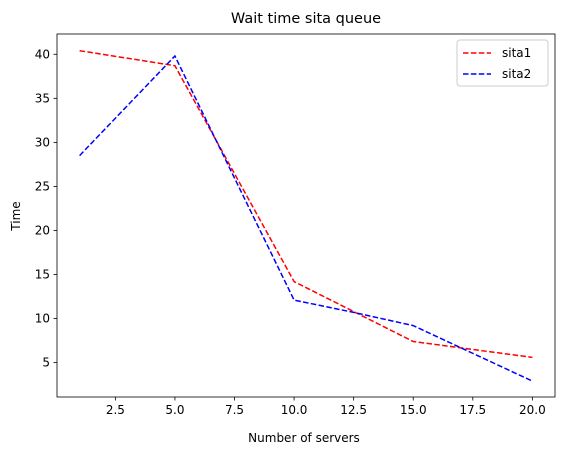 The height and width of the screenshot is (455, 562). I want to click on x-axis: 2.5 5.0 7.5 10.0 12.5 15.0 17.5 20.0, so click(326, 407).